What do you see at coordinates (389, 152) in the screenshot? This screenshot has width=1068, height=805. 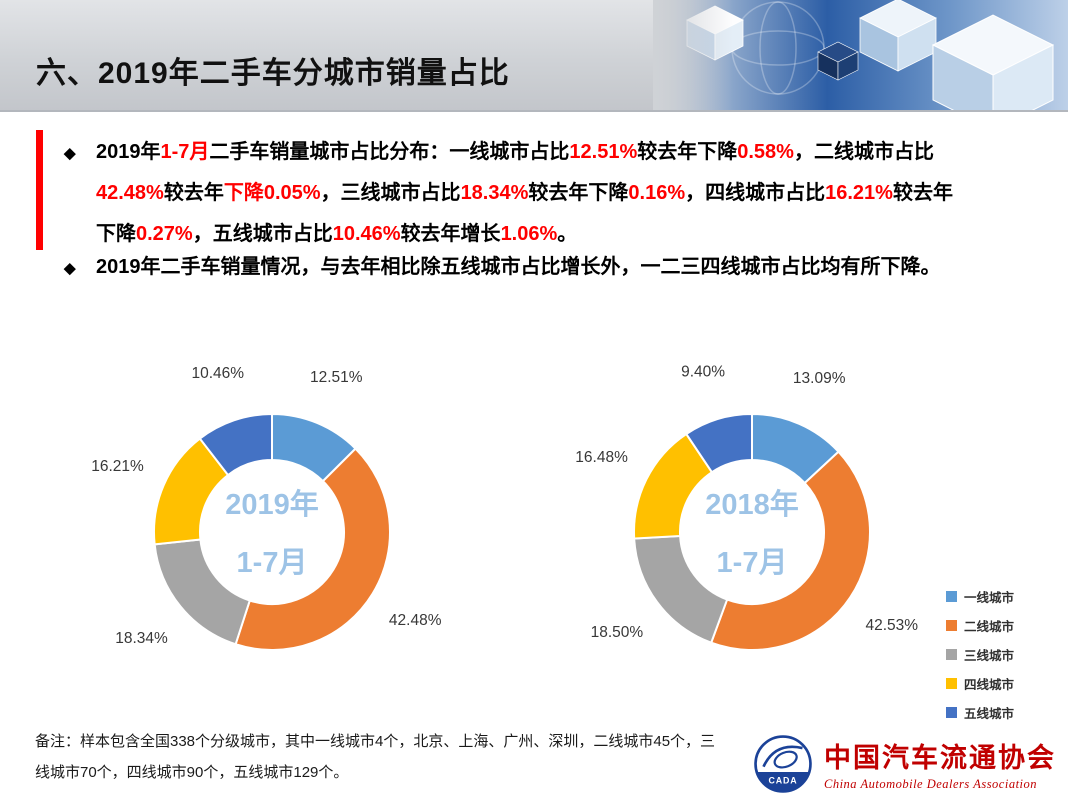 I see `text-segment: 二手车销量城市占比分布：一线城市占比` at bounding box center [389, 152].